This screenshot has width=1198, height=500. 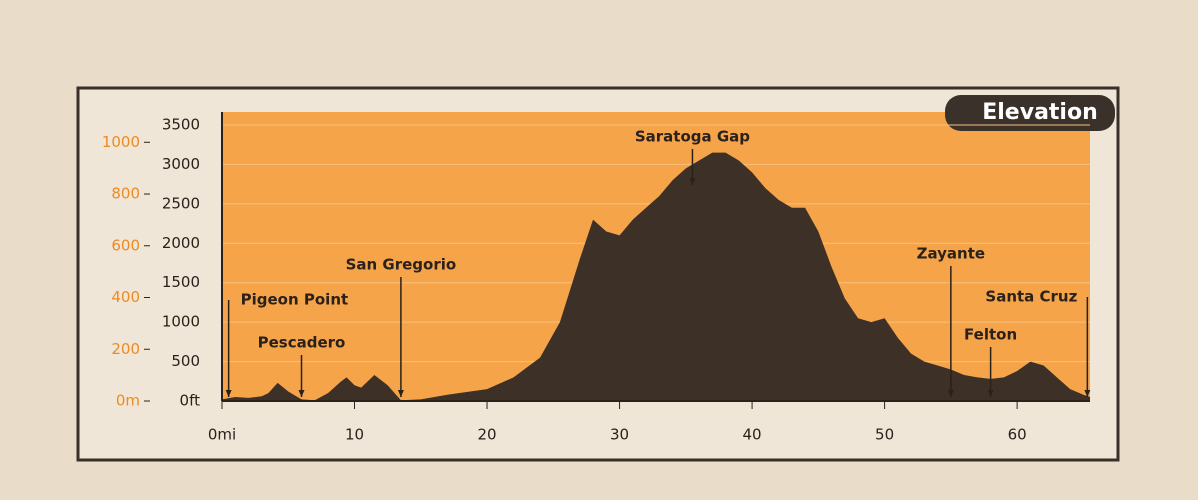 I want to click on y-tick-label: 1500, so click(x=181, y=282).